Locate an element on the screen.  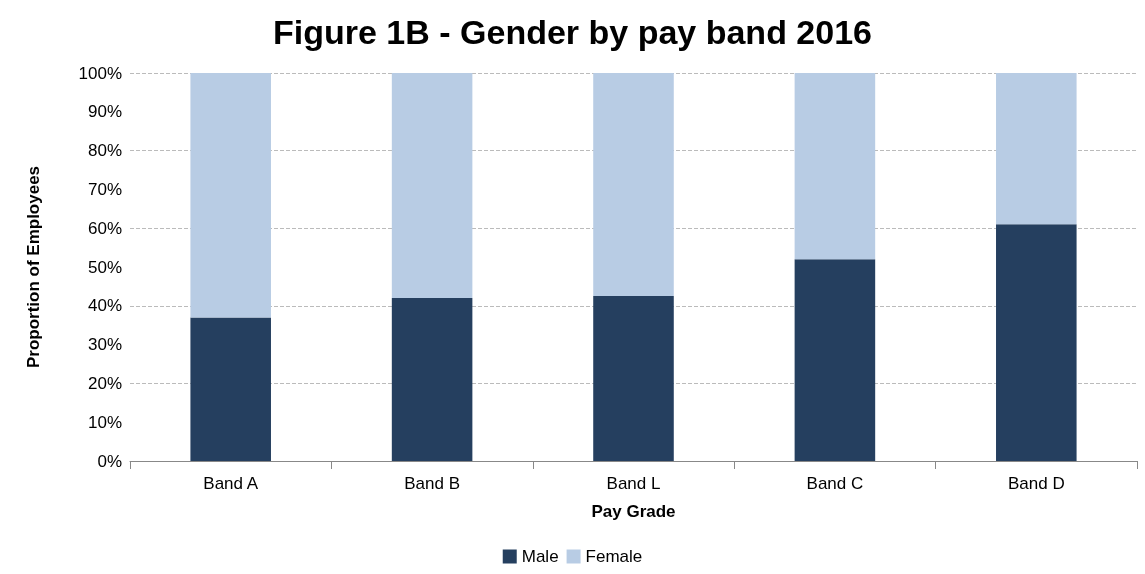
y-tick-label: 0% is located at coordinates (109, 461).